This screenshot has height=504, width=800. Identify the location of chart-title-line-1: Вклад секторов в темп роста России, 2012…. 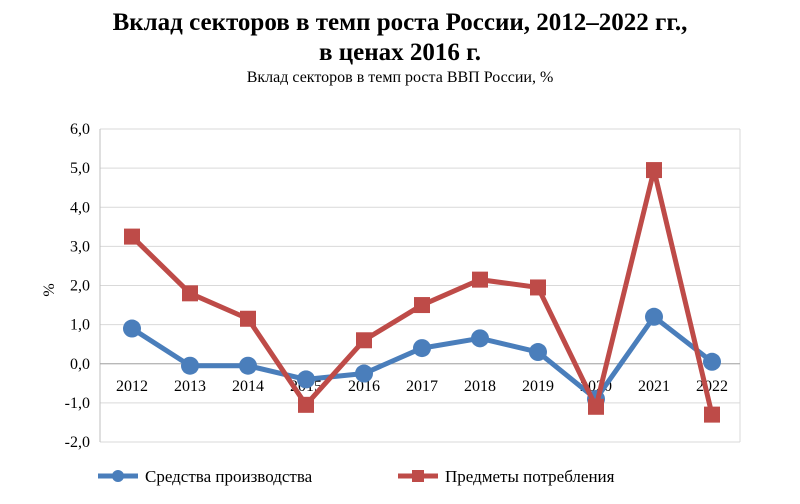
(400, 22).